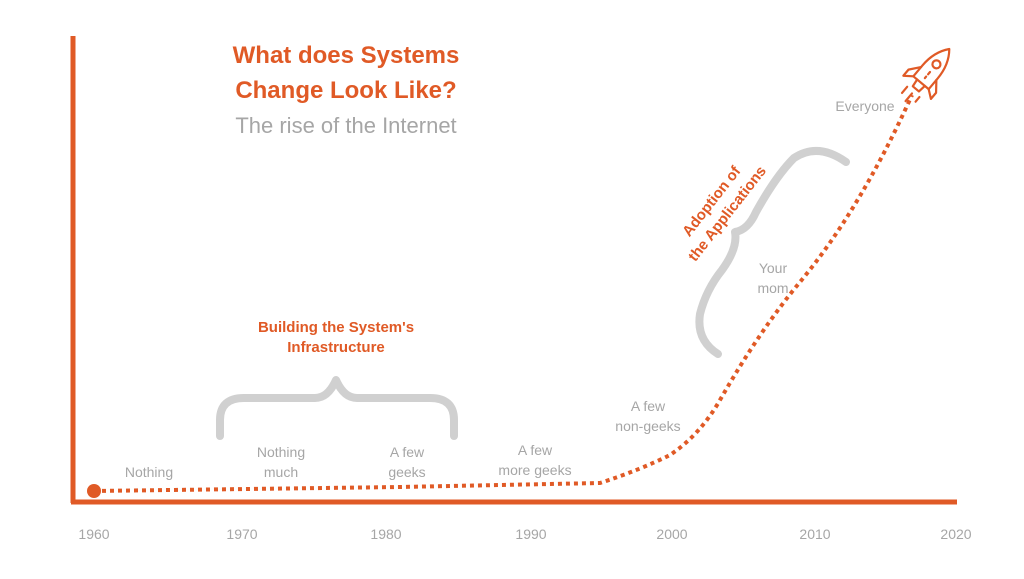 This screenshot has height=579, width=1024. I want to click on x-tick-label: 2000, so click(672, 534).